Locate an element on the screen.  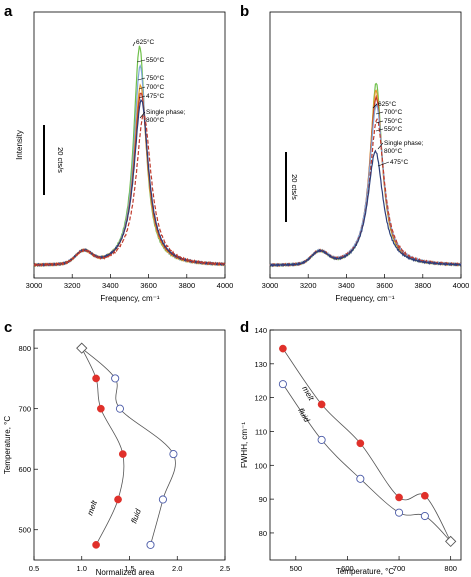
panel-label-d: d is located at coordinates (244, 327).